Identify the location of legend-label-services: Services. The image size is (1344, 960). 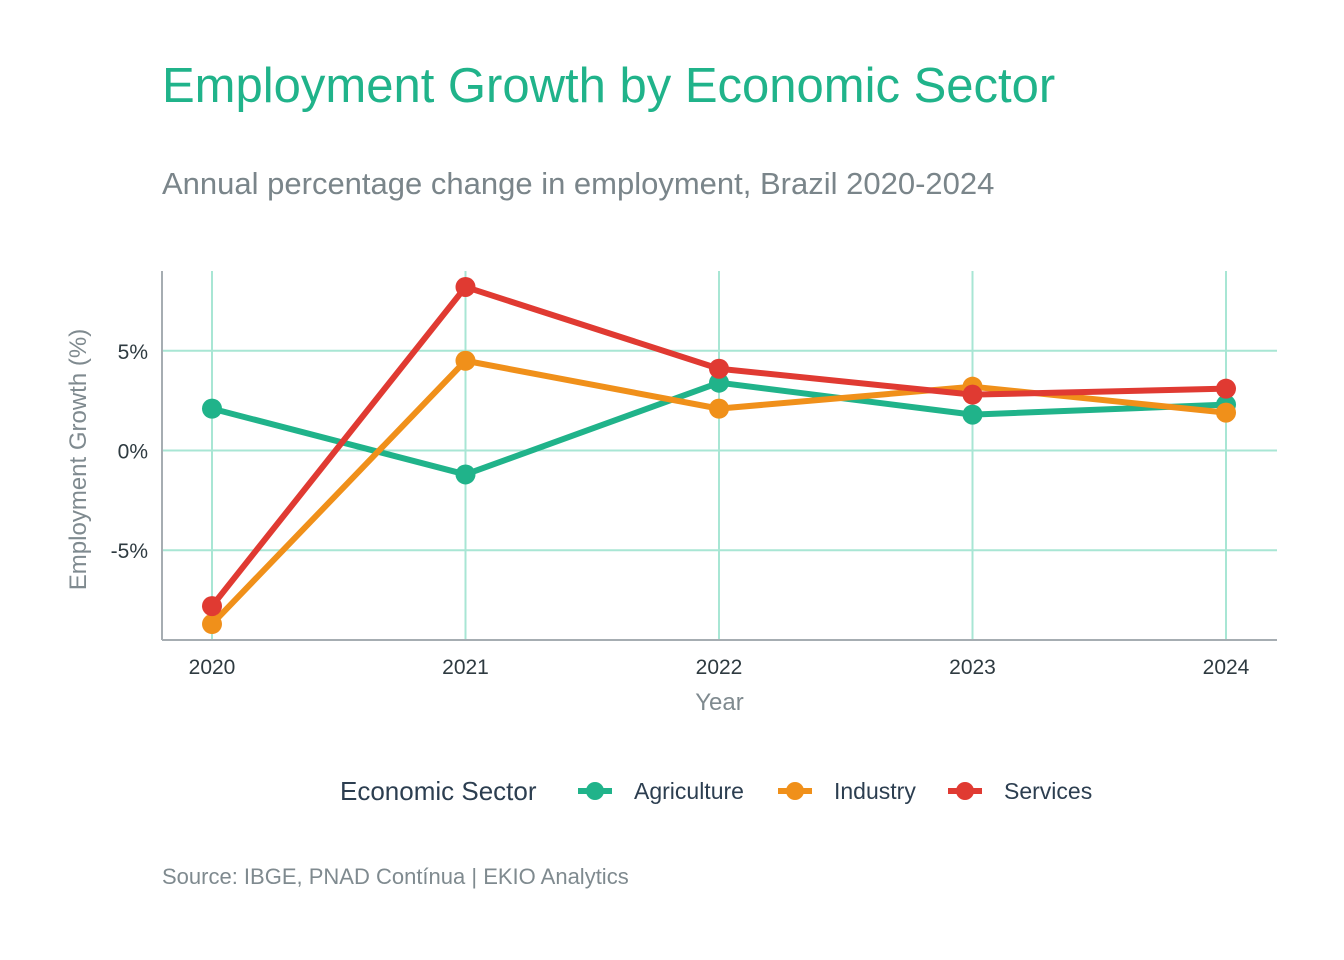
(1048, 791).